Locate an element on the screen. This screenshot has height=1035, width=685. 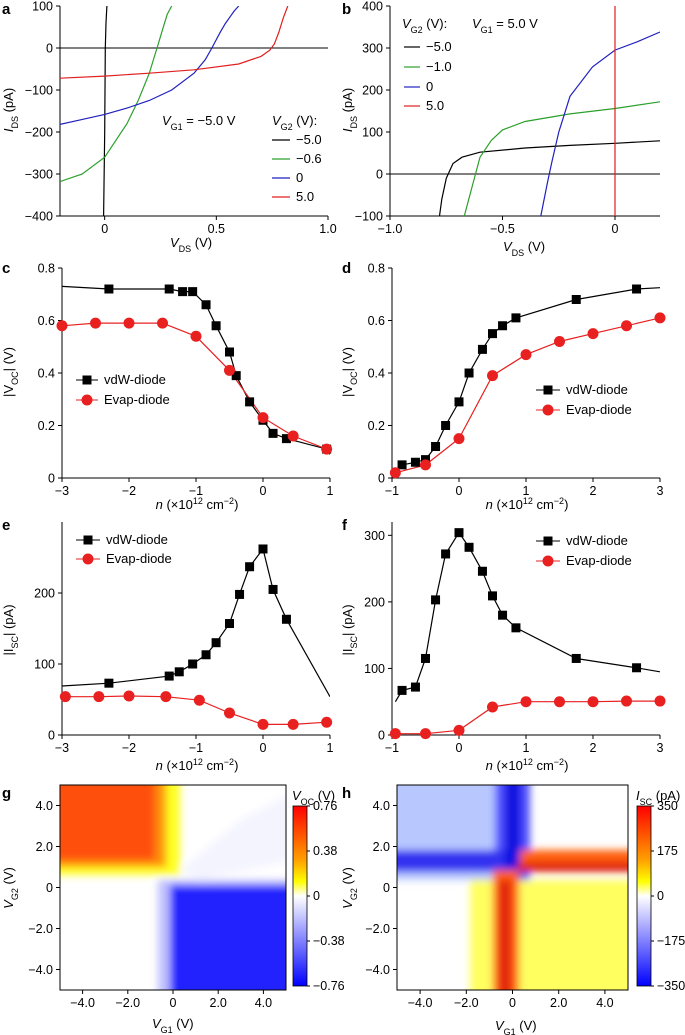
y-tick-label-c-4: 0 is located at coordinates (51, 479).